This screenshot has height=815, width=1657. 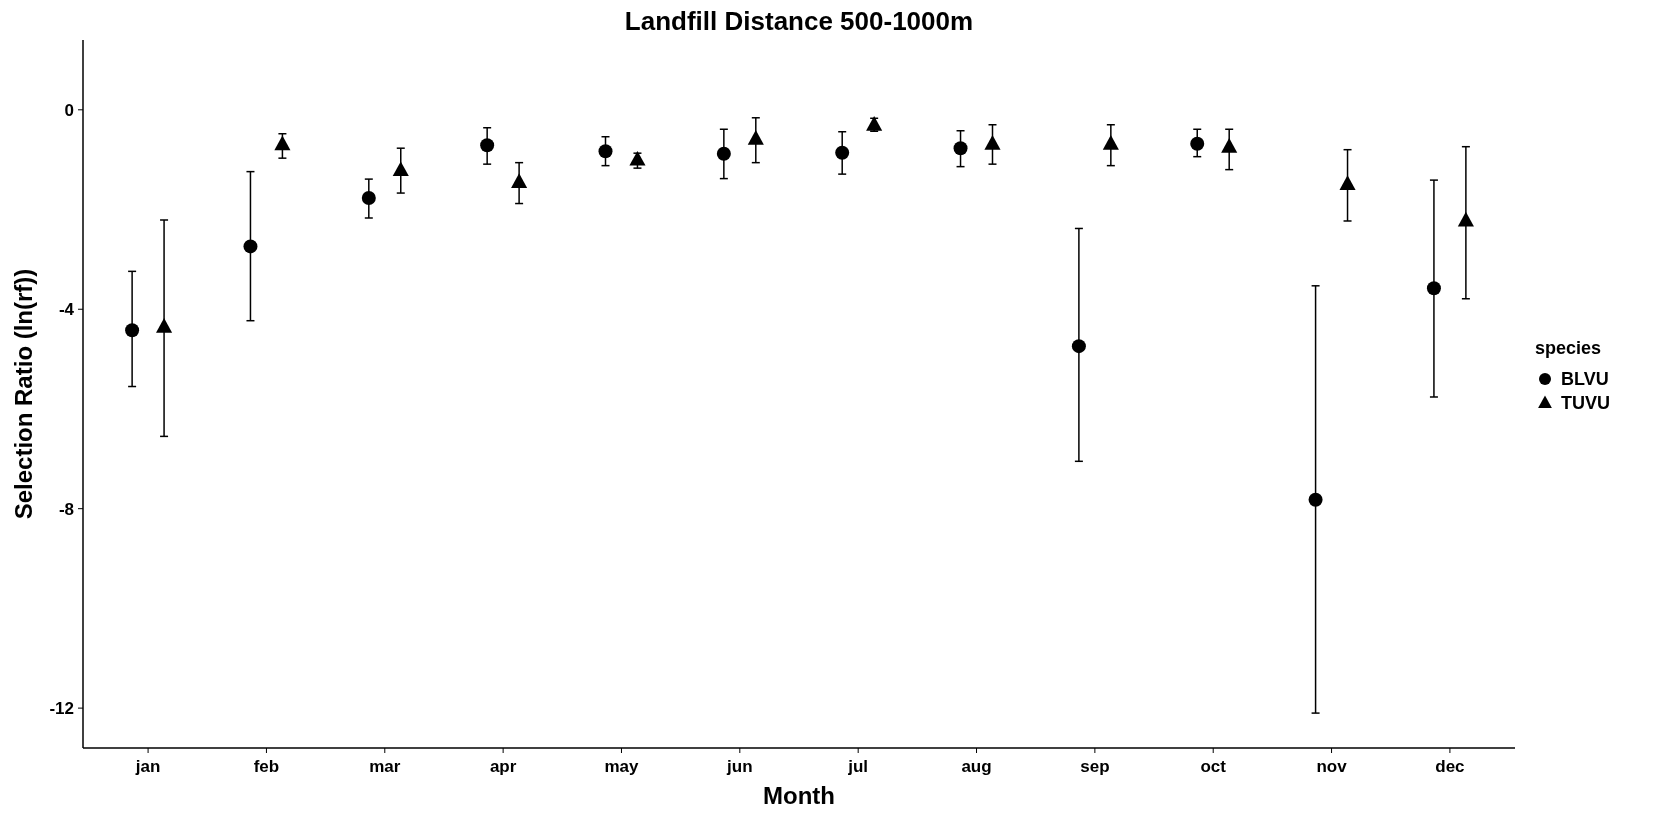 What do you see at coordinates (1095, 766) in the screenshot?
I see `x-tick-label: sep` at bounding box center [1095, 766].